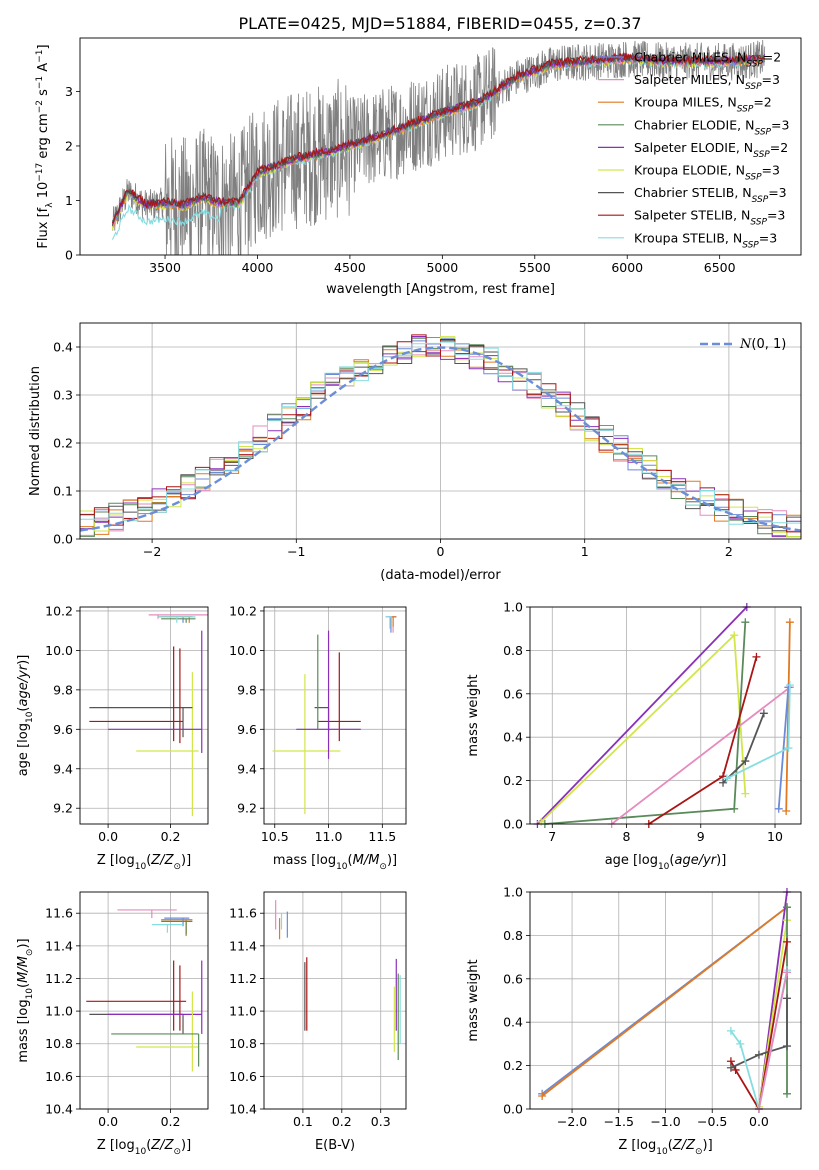 This screenshot has width=819, height=1170. I want to click on mass_vs_ebv-errorbars, so click(338, 980).